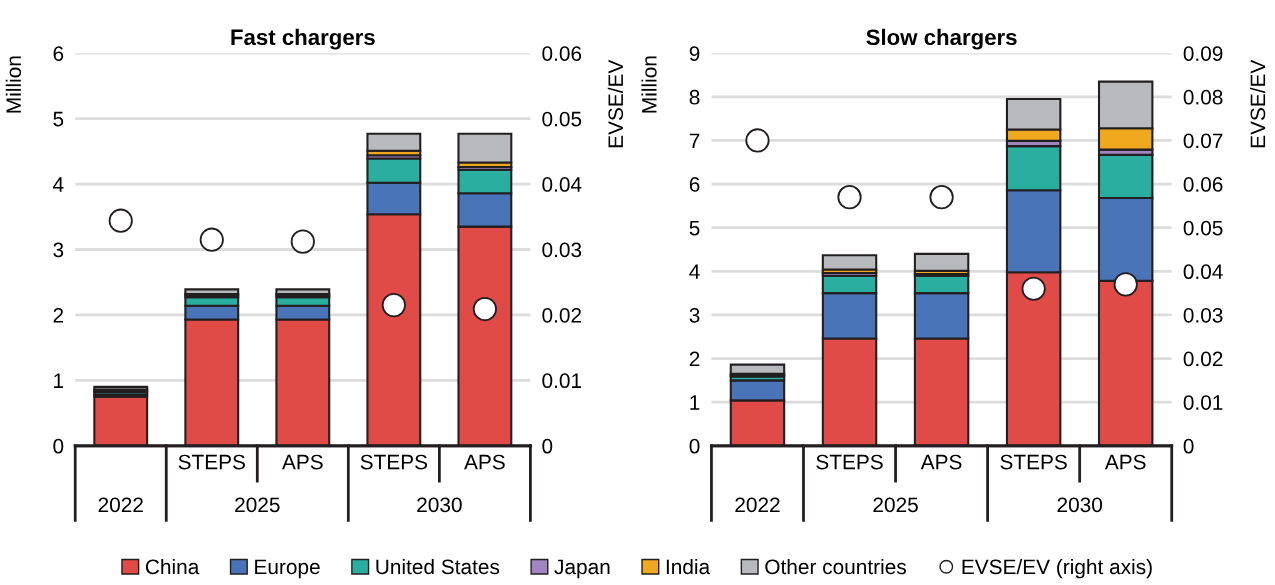 Image resolution: width=1275 pixels, height=585 pixels. What do you see at coordinates (694, 141) in the screenshot?
I see `y-tick-label: 7` at bounding box center [694, 141].